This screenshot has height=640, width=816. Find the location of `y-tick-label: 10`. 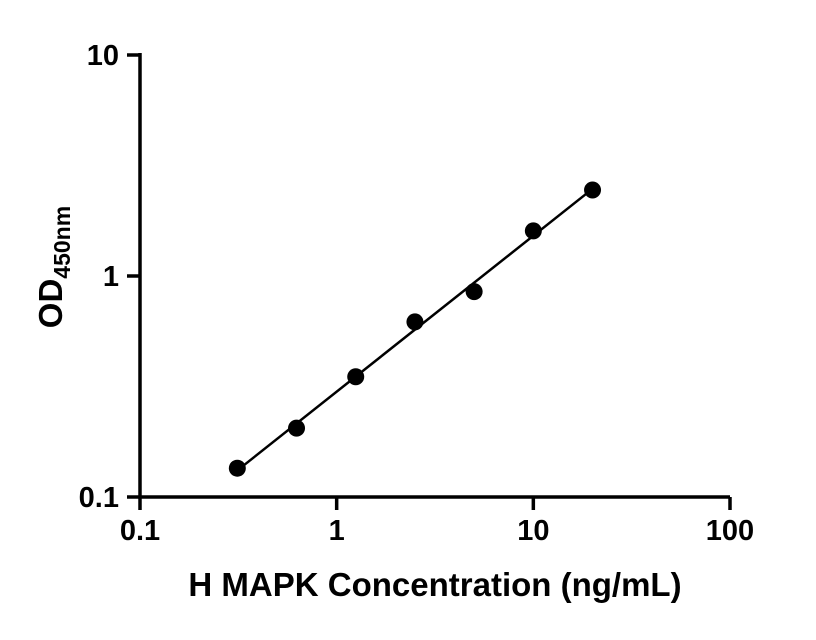

y-tick-label: 10 is located at coordinates (103, 56).